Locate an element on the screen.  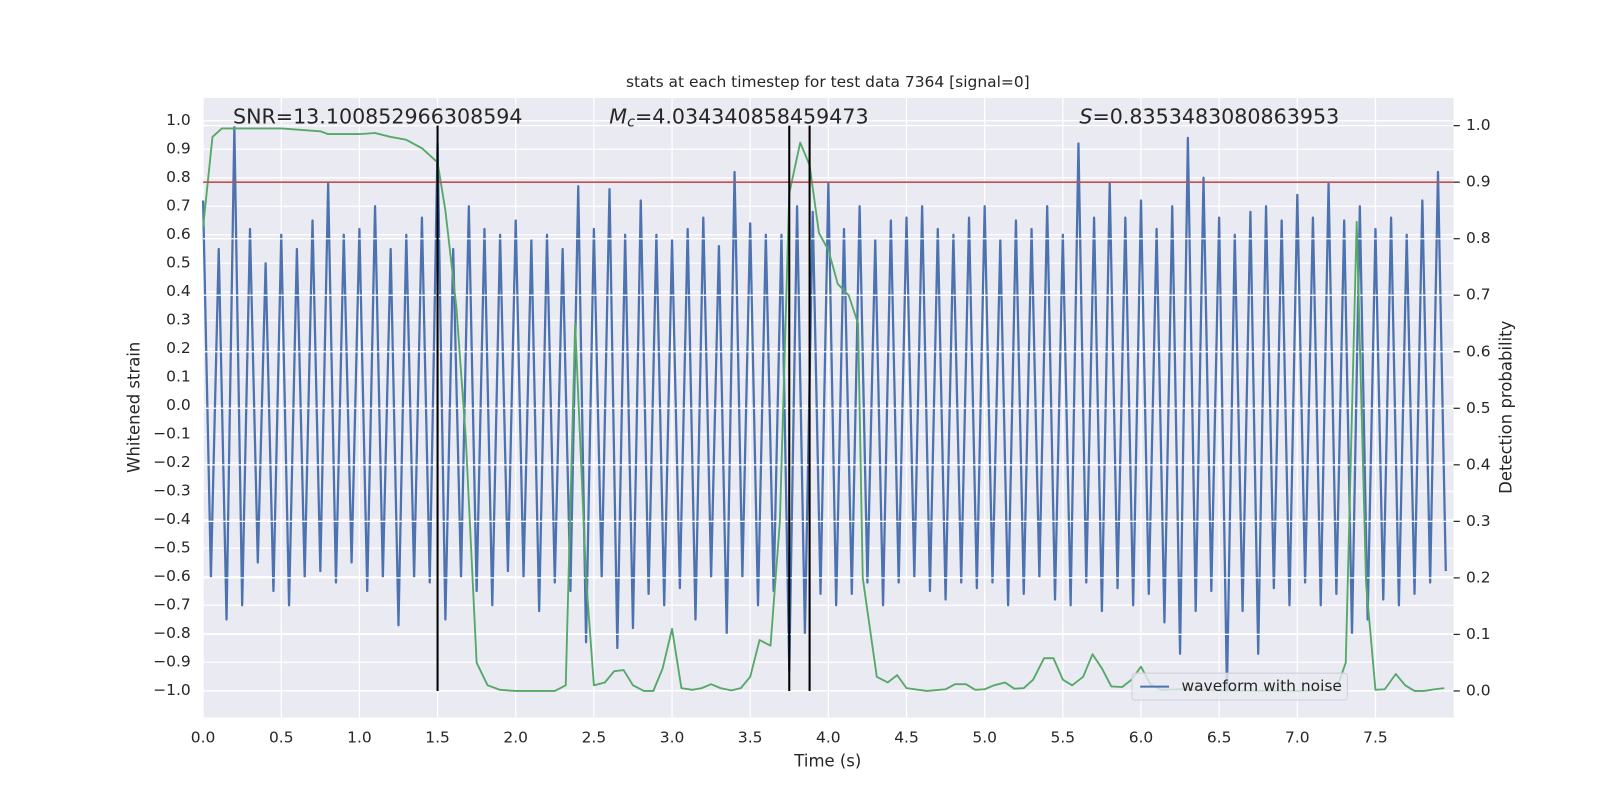
y2-axis-label: Detection probability is located at coordinates (1506, 407).